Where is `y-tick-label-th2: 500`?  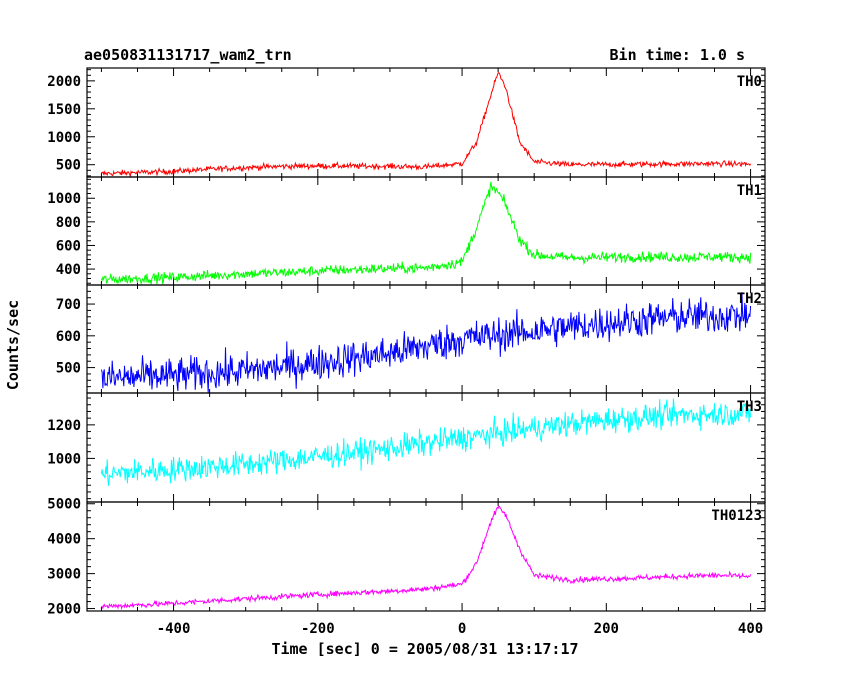
y-tick-label-th2: 500 is located at coordinates (68, 369).